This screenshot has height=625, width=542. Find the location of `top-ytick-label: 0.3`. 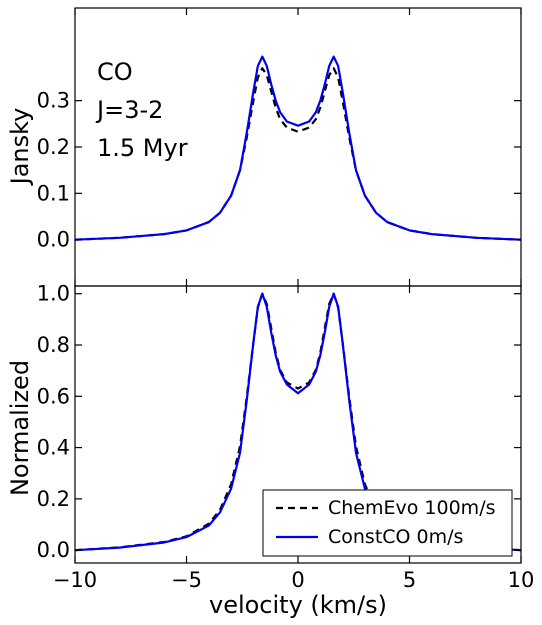

top-ytick-label: 0.3 is located at coordinates (53, 101).